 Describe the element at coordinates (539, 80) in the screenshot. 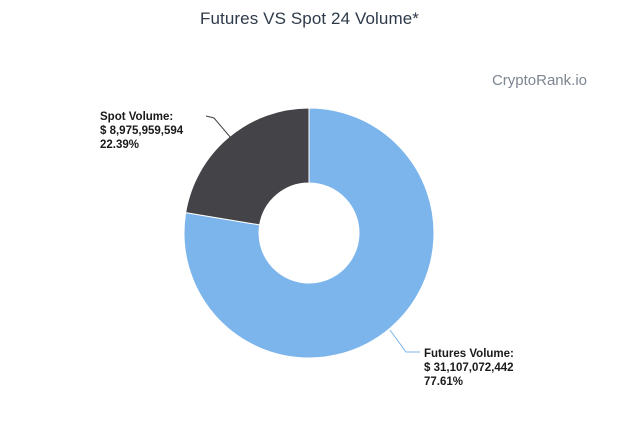

I see `cryptorank-watermark: CryptoRank.io` at that location.